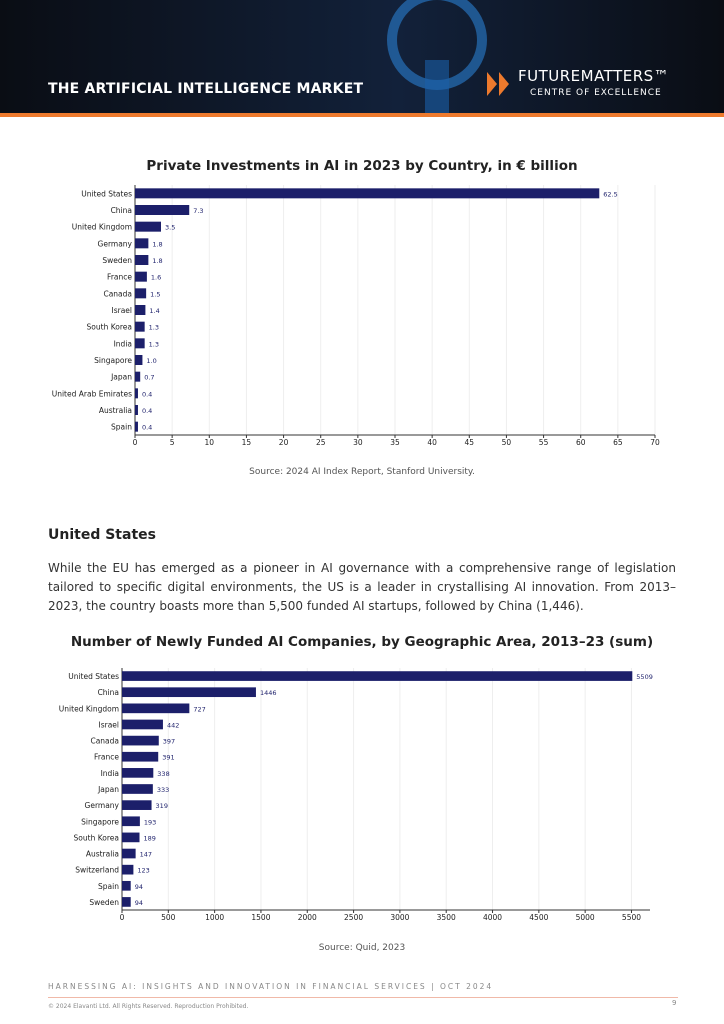  What do you see at coordinates (655, 442) in the screenshot?
I see `x-tick-label: 70` at bounding box center [655, 442].